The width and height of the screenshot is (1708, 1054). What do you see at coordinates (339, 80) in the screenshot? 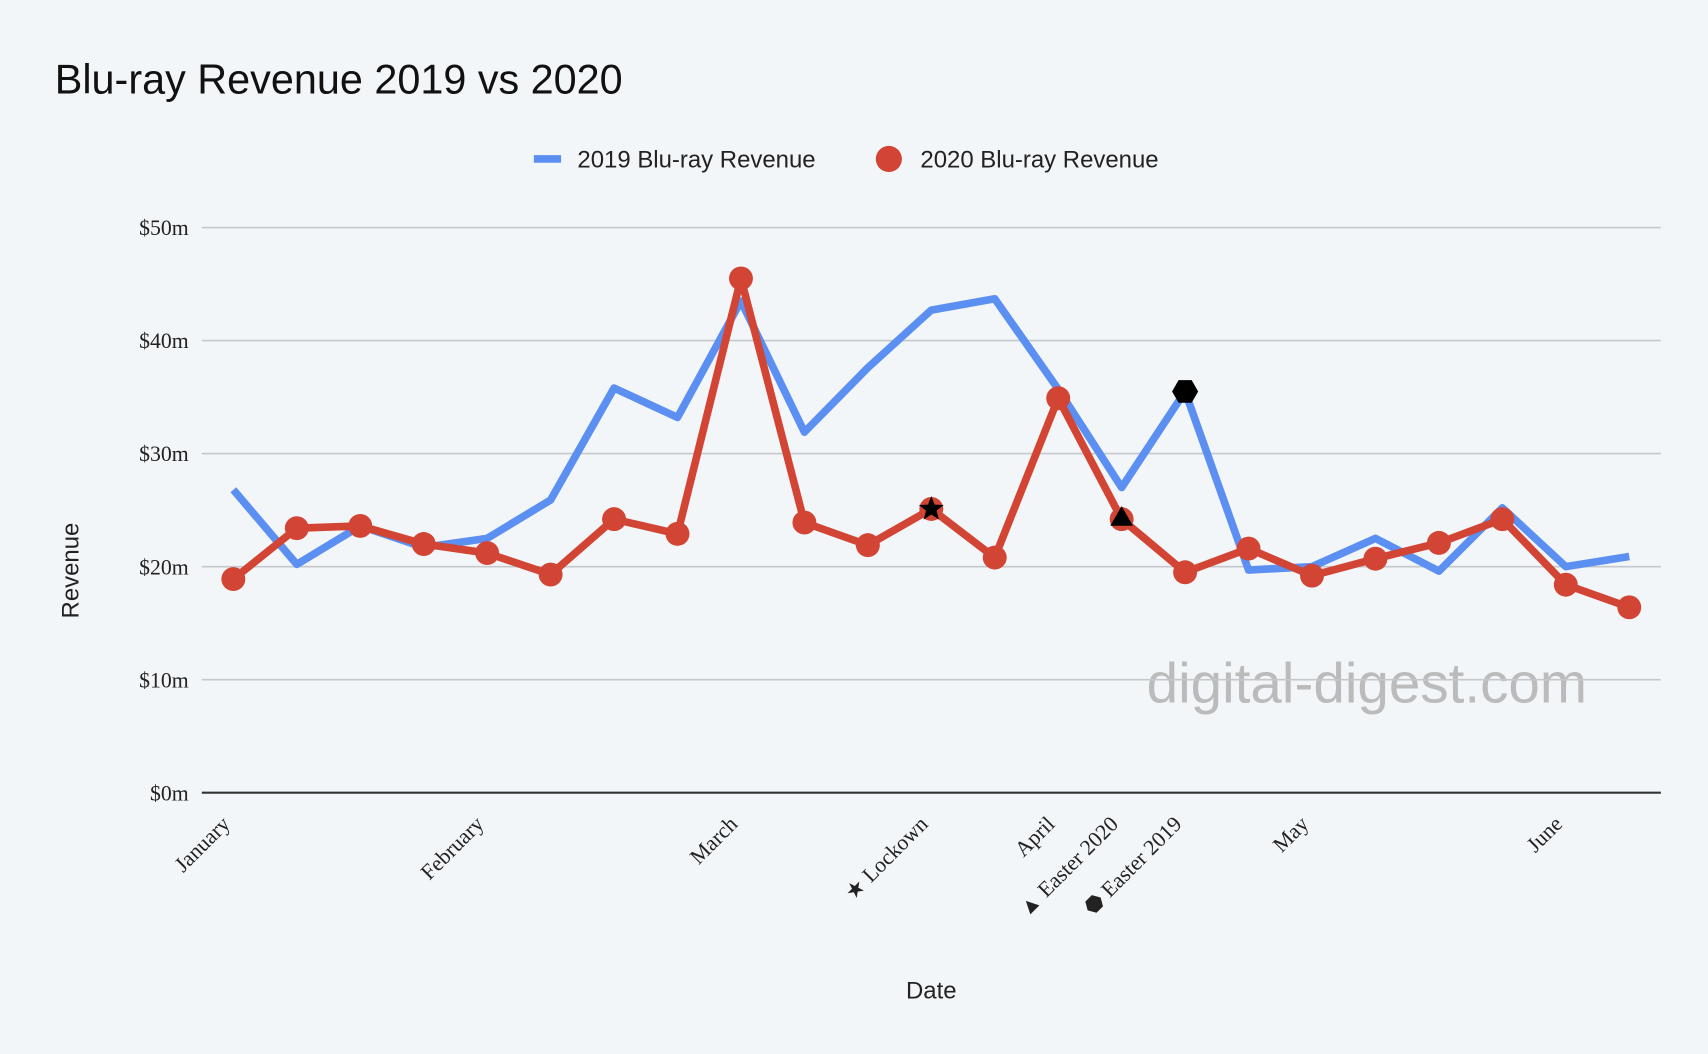
I see `chart-title: Blu-ray Revenue 2019 vs 2020` at bounding box center [339, 80].